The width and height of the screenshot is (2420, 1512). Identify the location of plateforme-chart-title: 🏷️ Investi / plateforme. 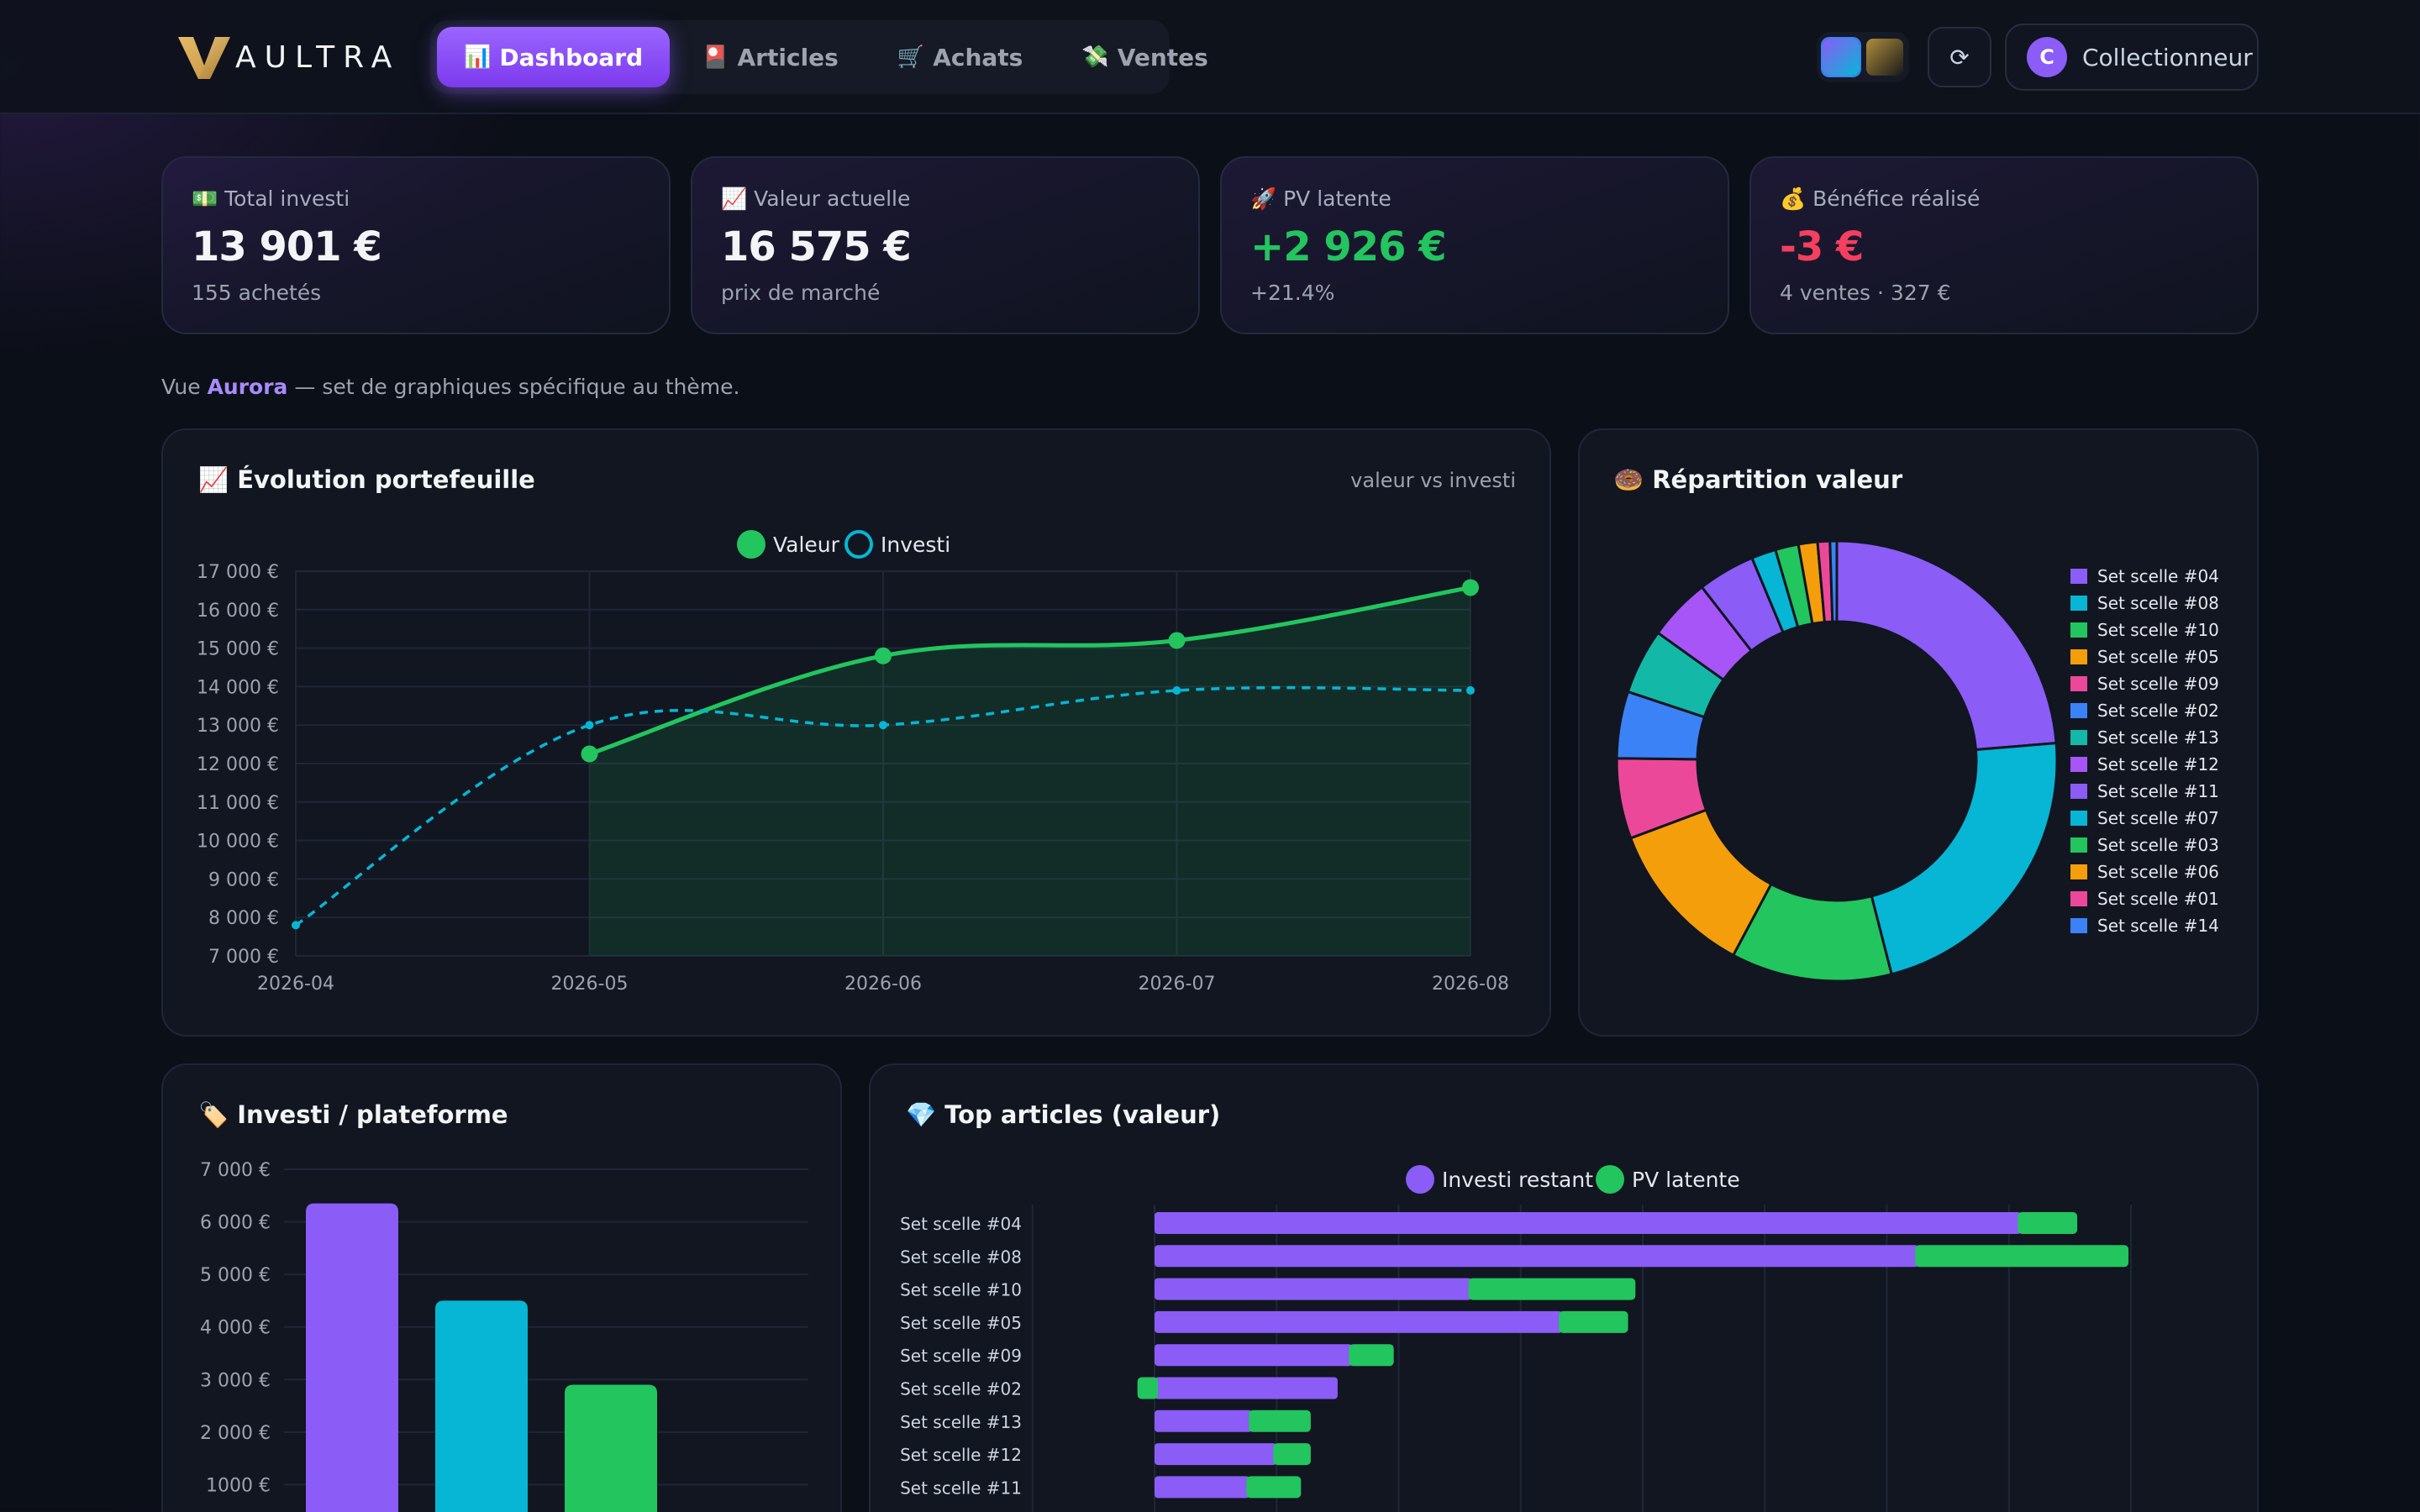
(353, 1114).